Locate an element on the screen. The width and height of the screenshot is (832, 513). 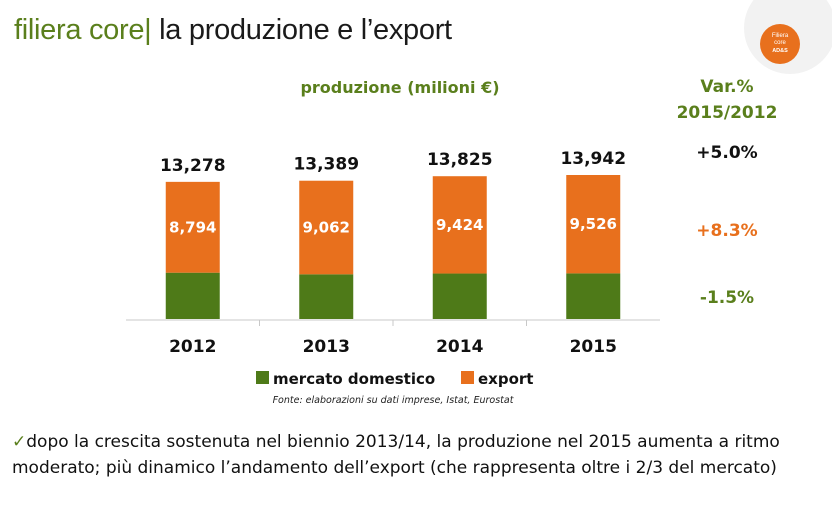
bar-domestic-2015 is located at coordinates (593, 296).